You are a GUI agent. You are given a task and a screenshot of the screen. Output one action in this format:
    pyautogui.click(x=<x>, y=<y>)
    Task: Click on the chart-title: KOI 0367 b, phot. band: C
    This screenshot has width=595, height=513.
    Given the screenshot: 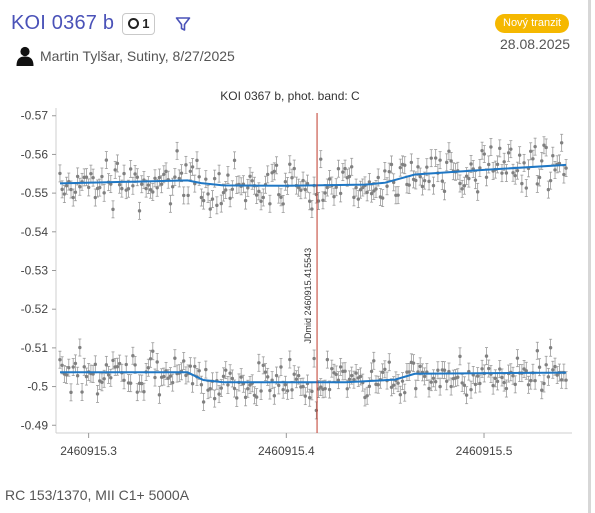 What is the action you would take?
    pyautogui.click(x=290, y=96)
    